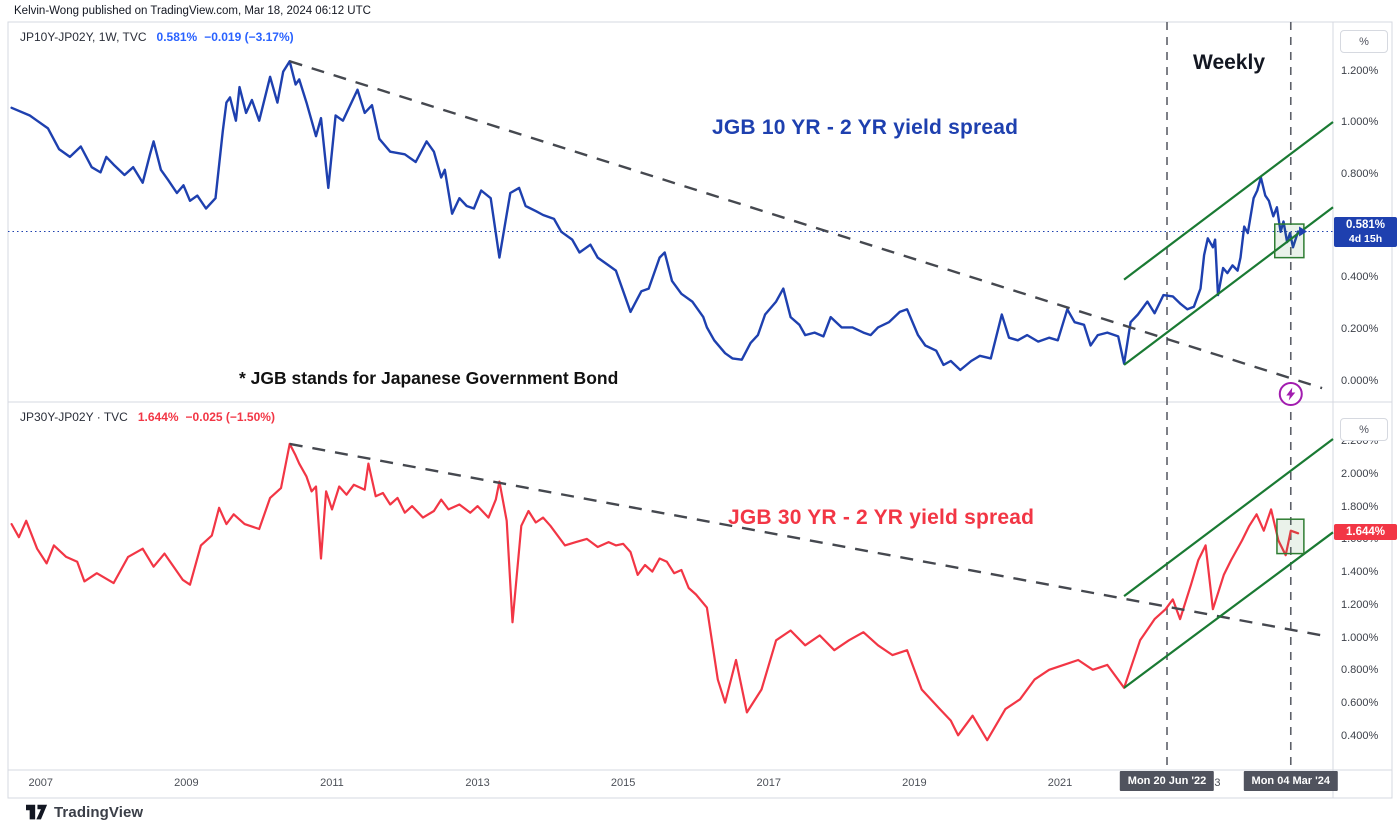 Image resolution: width=1400 pixels, height=833 pixels. I want to click on price-arrow-marker, so click(1303, 231).